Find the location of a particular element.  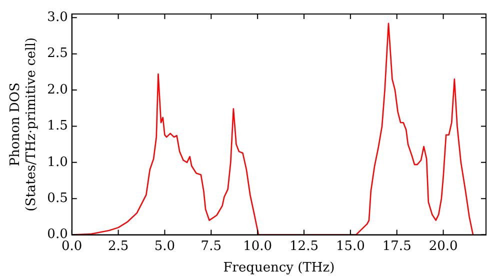

x-tick-label: 2.5 is located at coordinates (118, 246).